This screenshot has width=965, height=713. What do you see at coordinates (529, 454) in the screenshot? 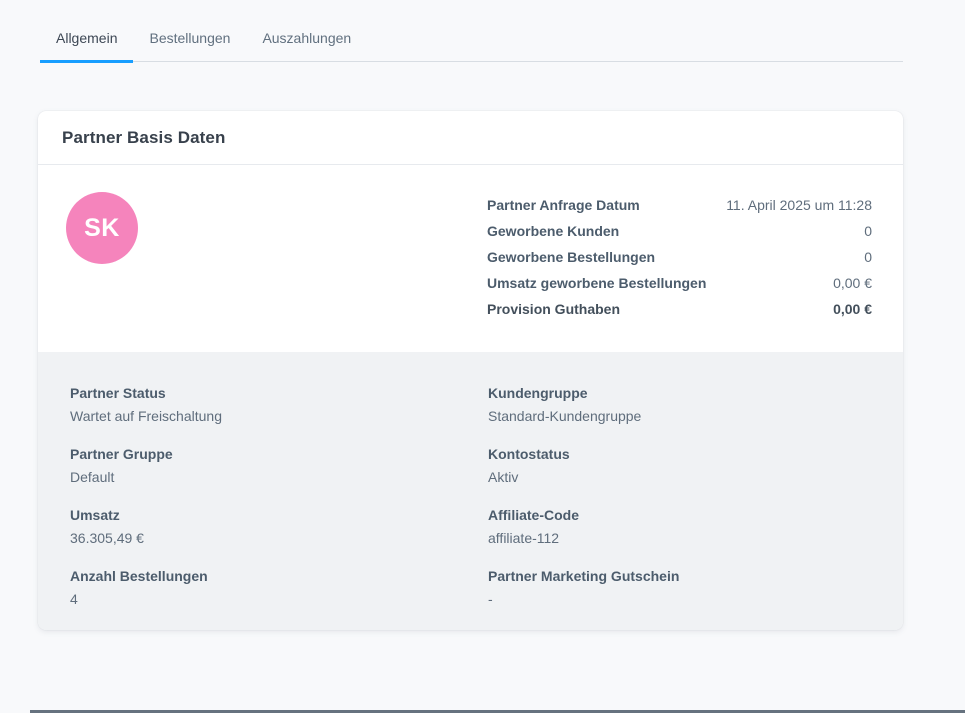
I see `field-label: Kontostatus` at bounding box center [529, 454].